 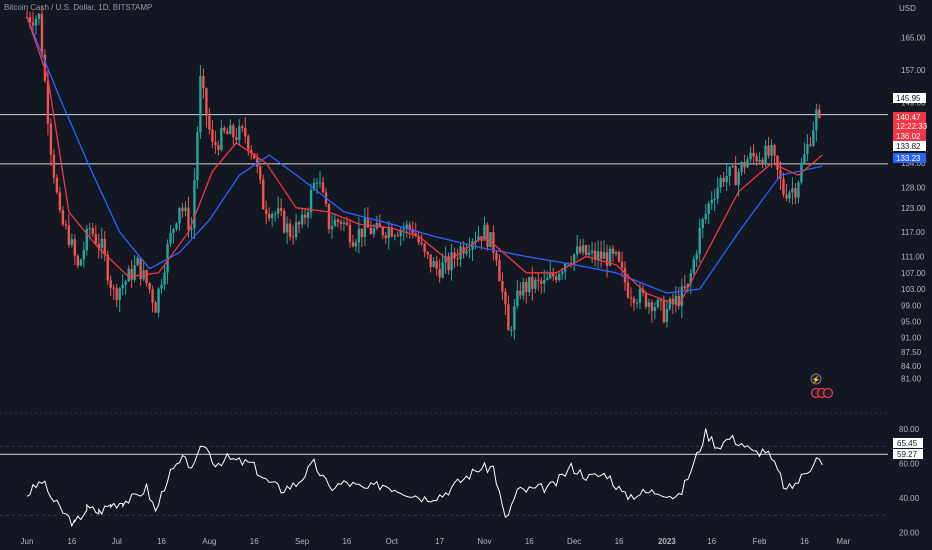 I want to click on price-label: 140.47, so click(x=908, y=117).